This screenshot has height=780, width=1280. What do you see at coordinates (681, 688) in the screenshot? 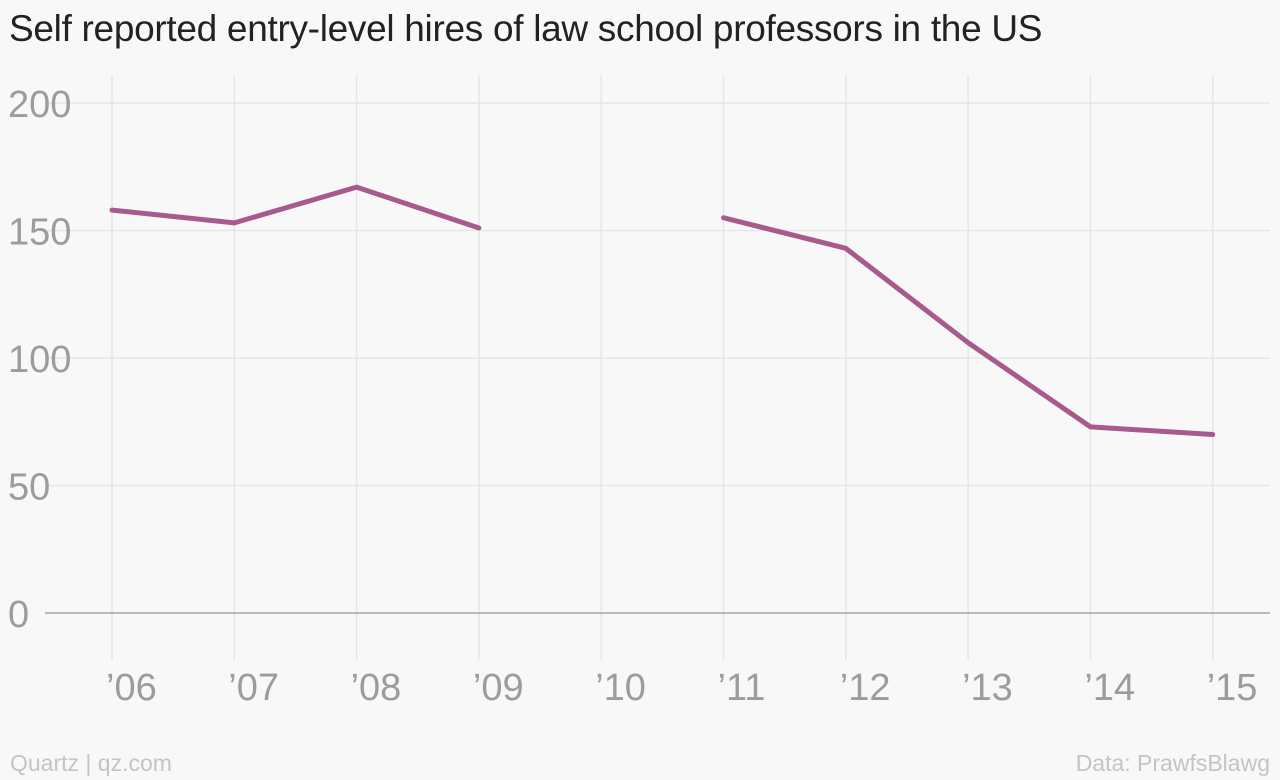
I see `x-axis-ticks: ’06 ’07 ’08 ’09 ’10 ’11 ’12 ’13 ’14 ’15` at bounding box center [681, 688].